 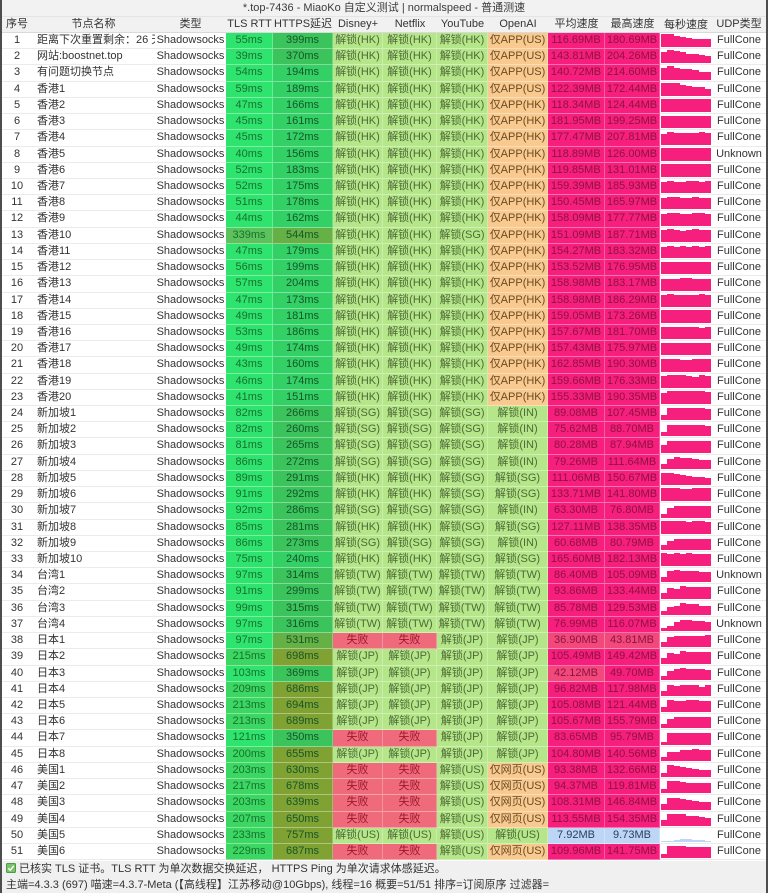 I want to click on cell-https-latency: 174ms, so click(x=303, y=349).